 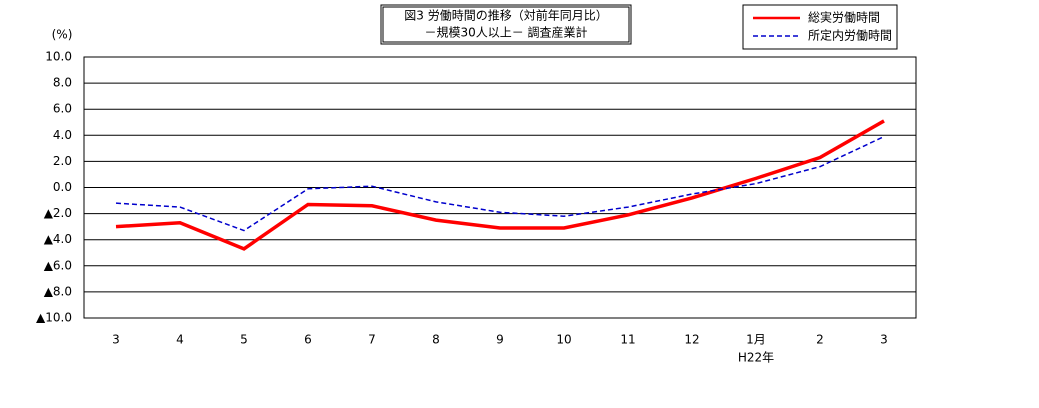 What do you see at coordinates (820, 340) in the screenshot?
I see `x-tick-label: 2` at bounding box center [820, 340].